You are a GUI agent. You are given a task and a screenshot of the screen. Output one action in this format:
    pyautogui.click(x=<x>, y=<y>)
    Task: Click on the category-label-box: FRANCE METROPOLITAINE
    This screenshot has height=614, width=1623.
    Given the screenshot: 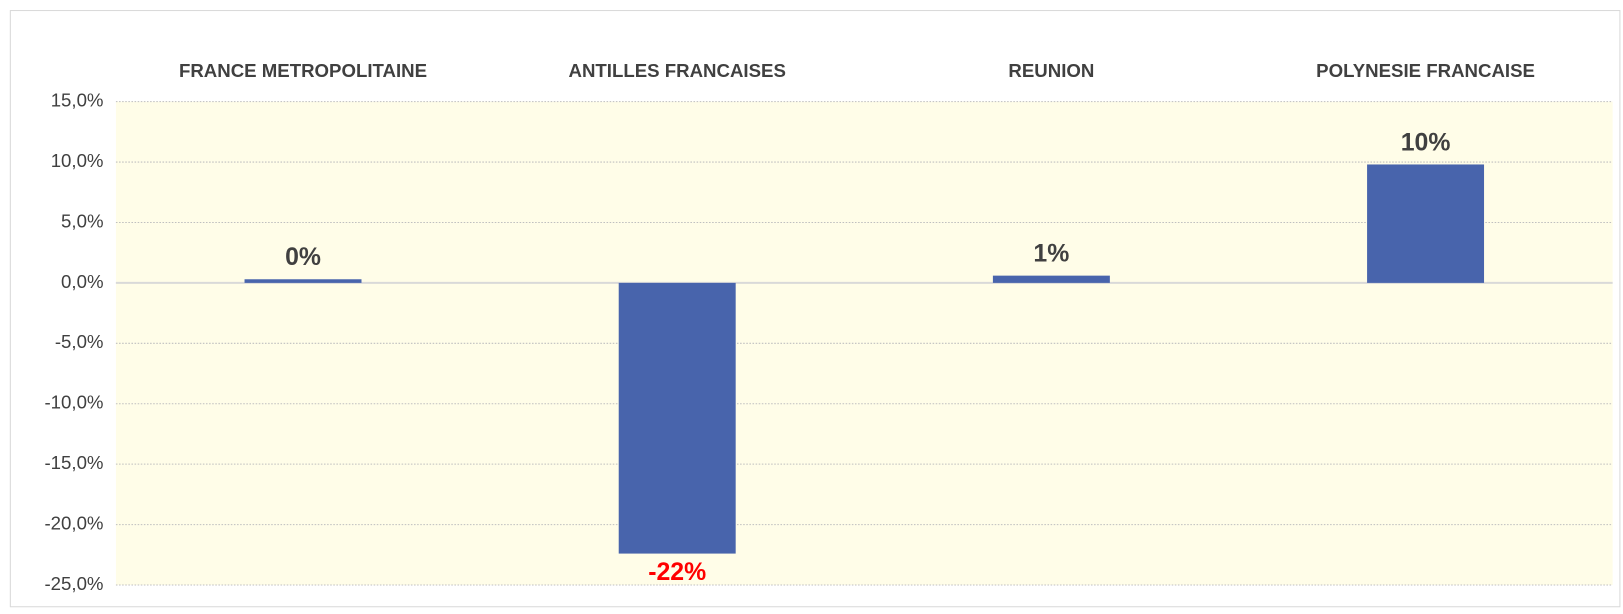 What is the action you would take?
    pyautogui.click(x=303, y=70)
    